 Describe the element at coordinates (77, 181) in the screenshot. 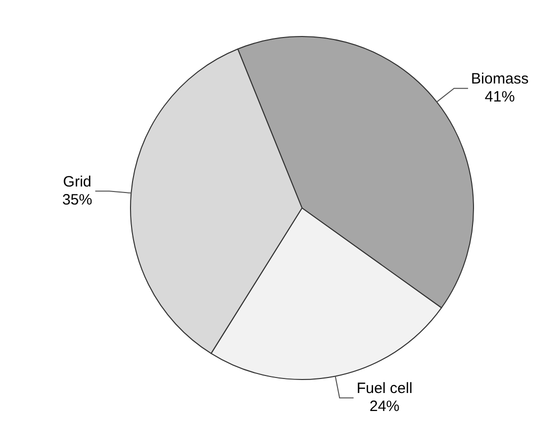

I see `slice-label: Grid` at that location.